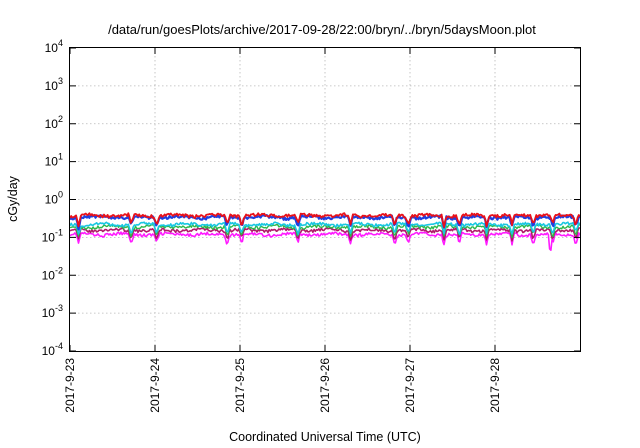 The height and width of the screenshot is (448, 640). What do you see at coordinates (325, 385) in the screenshot?
I see `x-tick-label: 2017-9-26` at bounding box center [325, 385].